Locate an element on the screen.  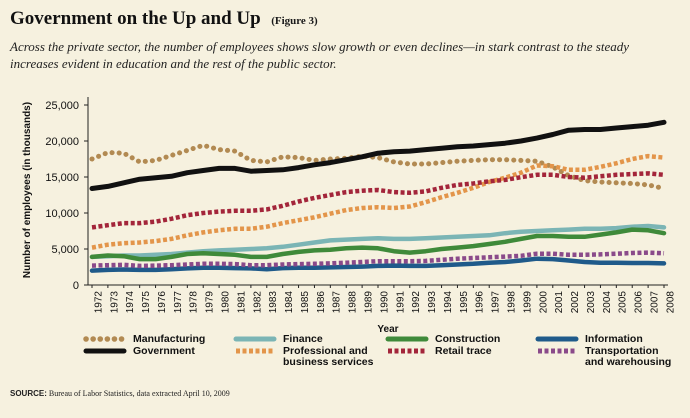
legend-item-information: Information is located at coordinates (588, 339).